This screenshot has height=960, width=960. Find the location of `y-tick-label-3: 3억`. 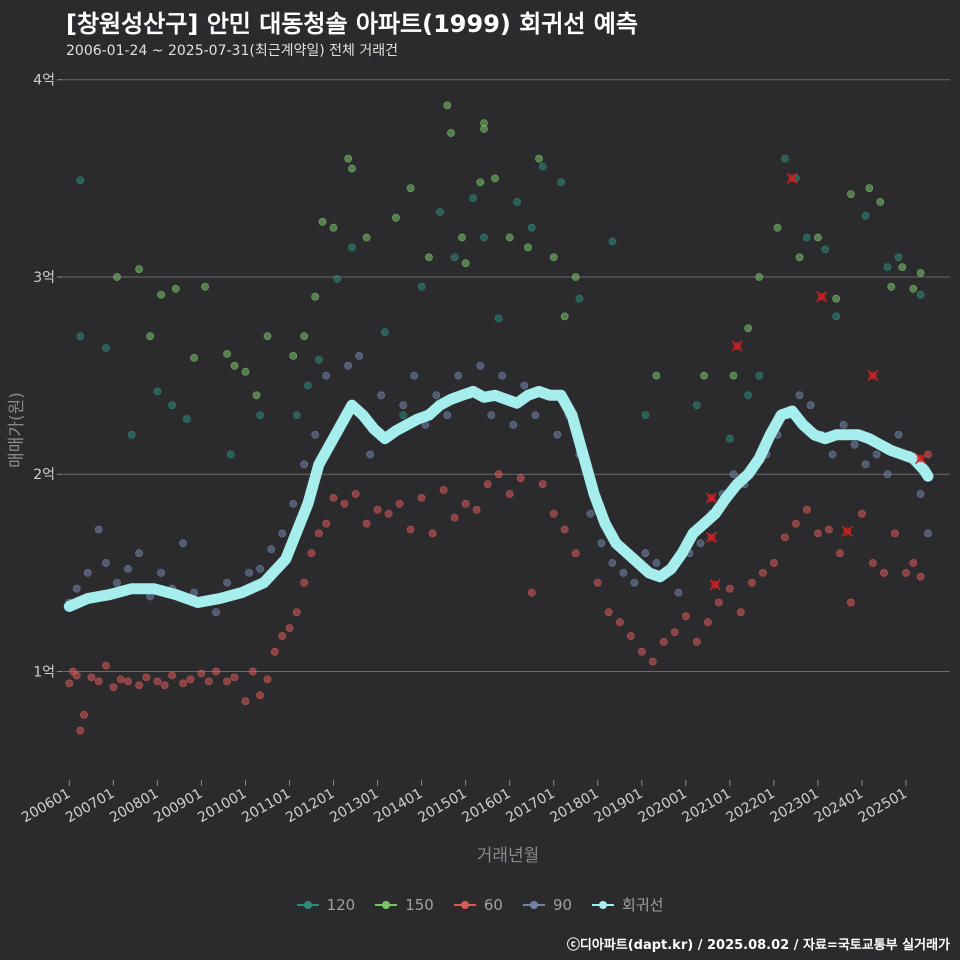

y-tick-label-3: 3억 is located at coordinates (44, 278).